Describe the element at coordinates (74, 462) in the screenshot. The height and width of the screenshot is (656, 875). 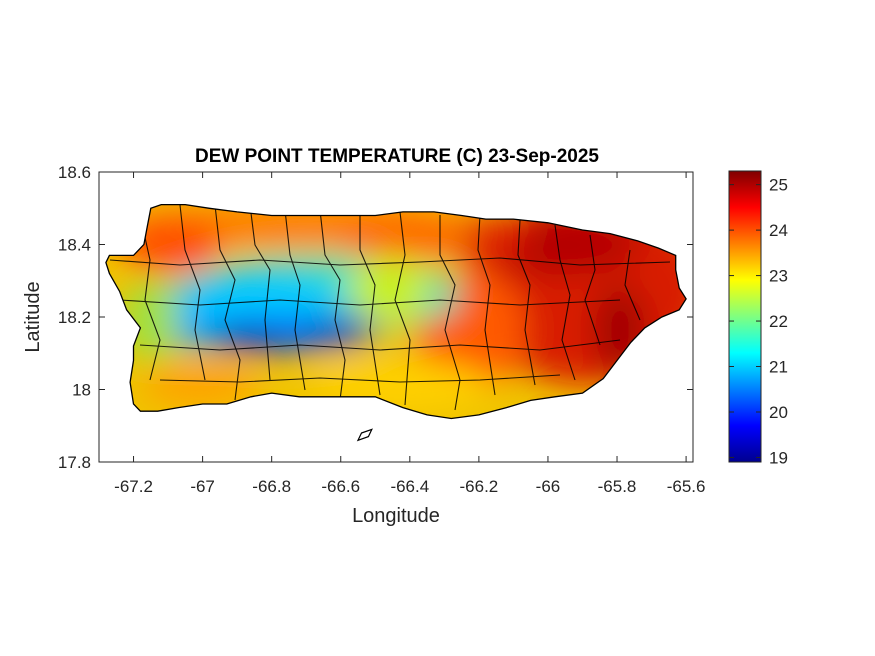
I see `y-tick-label: 17.8` at that location.